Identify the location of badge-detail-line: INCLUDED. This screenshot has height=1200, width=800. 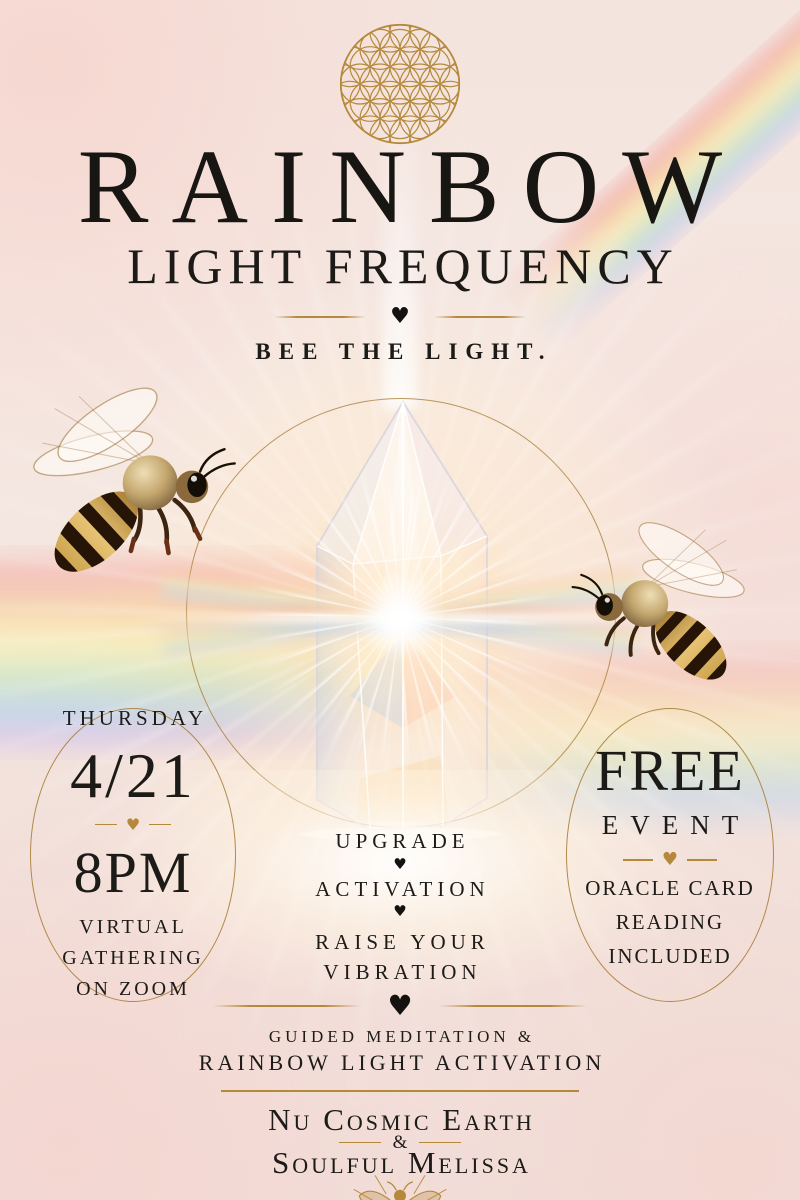
(670, 956).